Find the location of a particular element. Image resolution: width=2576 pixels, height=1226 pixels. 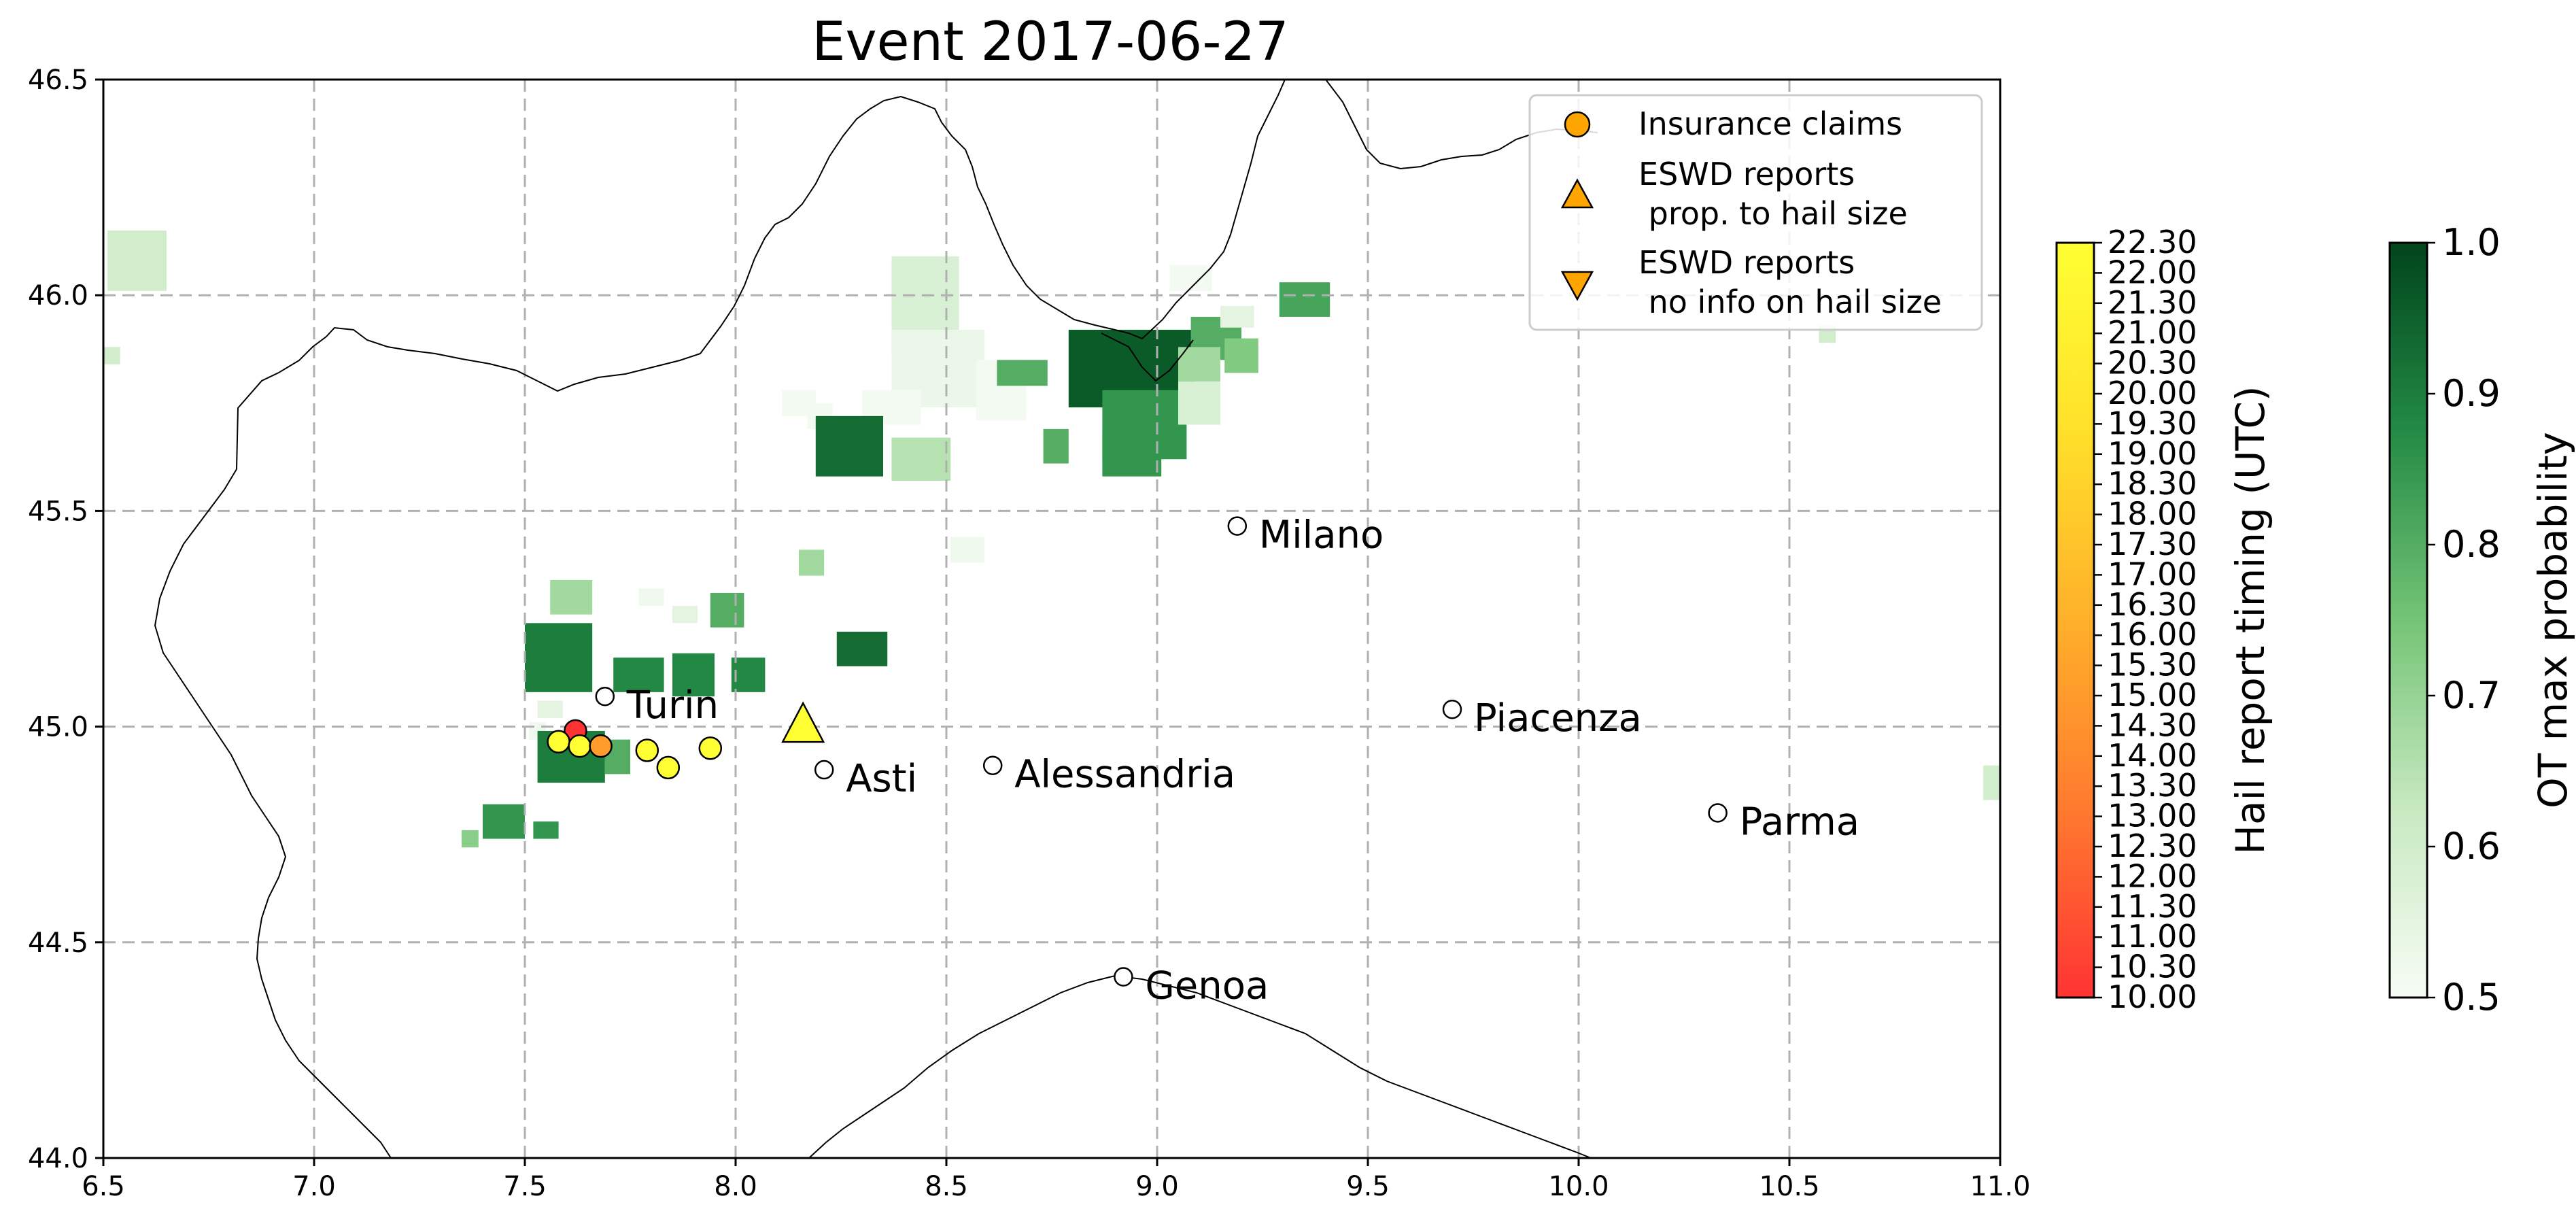

city-label: Milano is located at coordinates (1321, 535).